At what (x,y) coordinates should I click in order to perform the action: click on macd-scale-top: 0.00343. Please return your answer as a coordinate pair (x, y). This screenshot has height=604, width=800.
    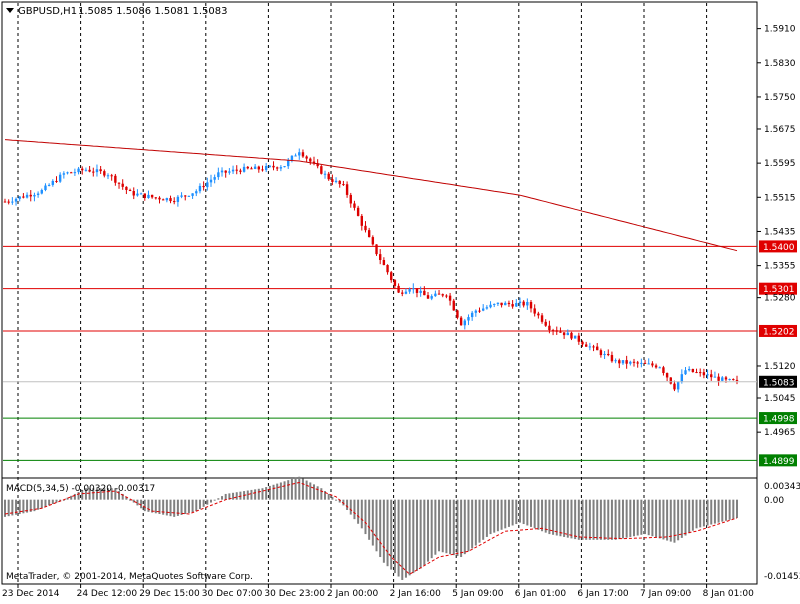
    Looking at the image, I should click on (782, 487).